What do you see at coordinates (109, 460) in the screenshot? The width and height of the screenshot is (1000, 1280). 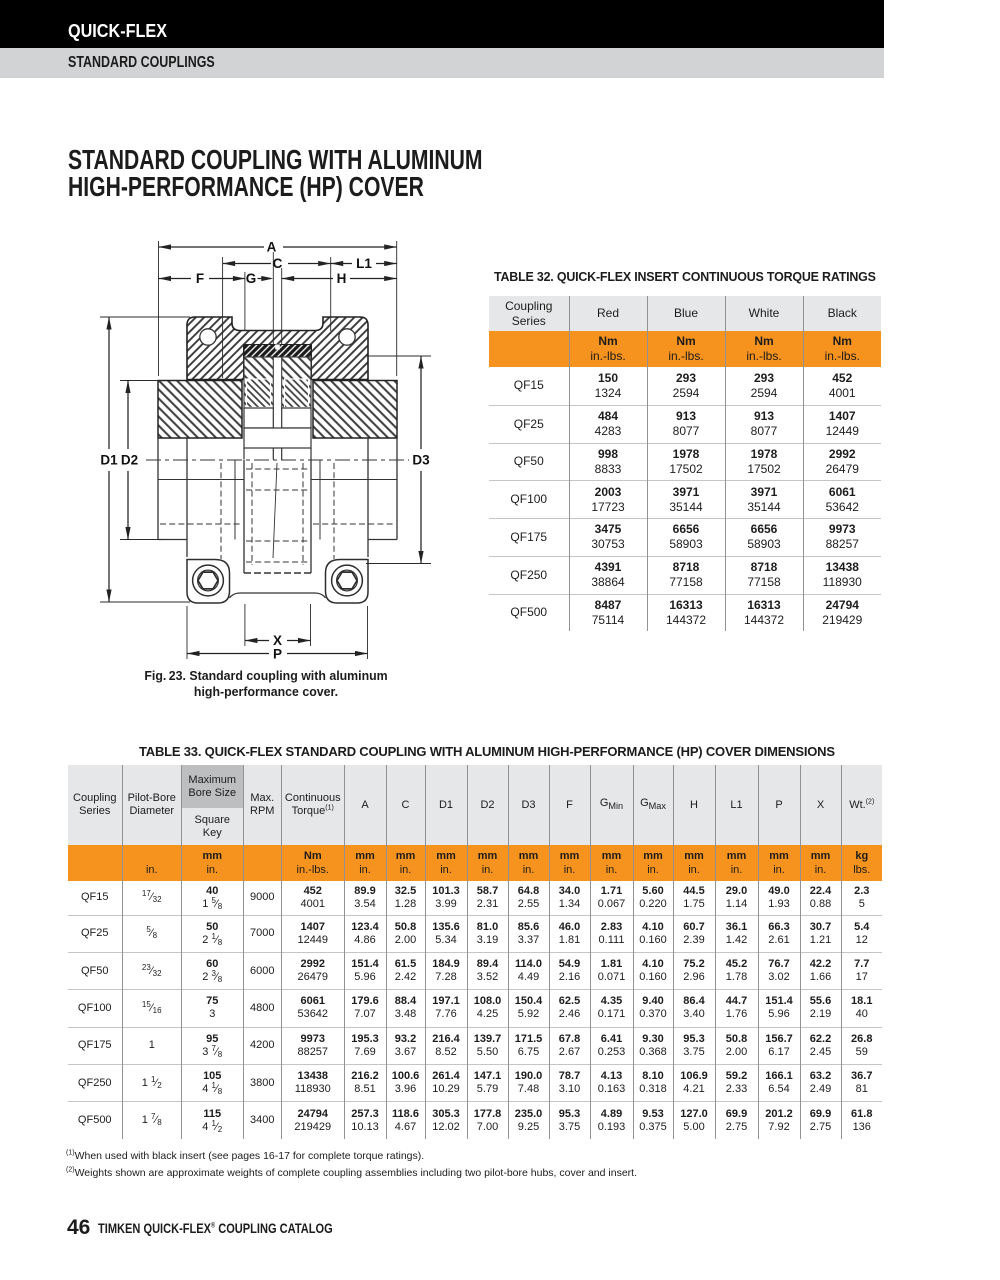 I see `svg-text: D1` at bounding box center [109, 460].